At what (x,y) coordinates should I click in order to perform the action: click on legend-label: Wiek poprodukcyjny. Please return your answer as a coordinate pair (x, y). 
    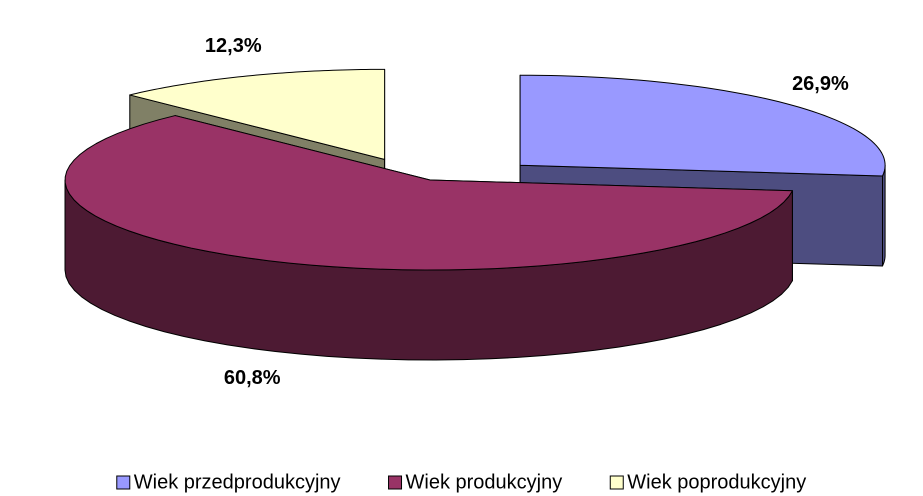
    Looking at the image, I should click on (716, 482).